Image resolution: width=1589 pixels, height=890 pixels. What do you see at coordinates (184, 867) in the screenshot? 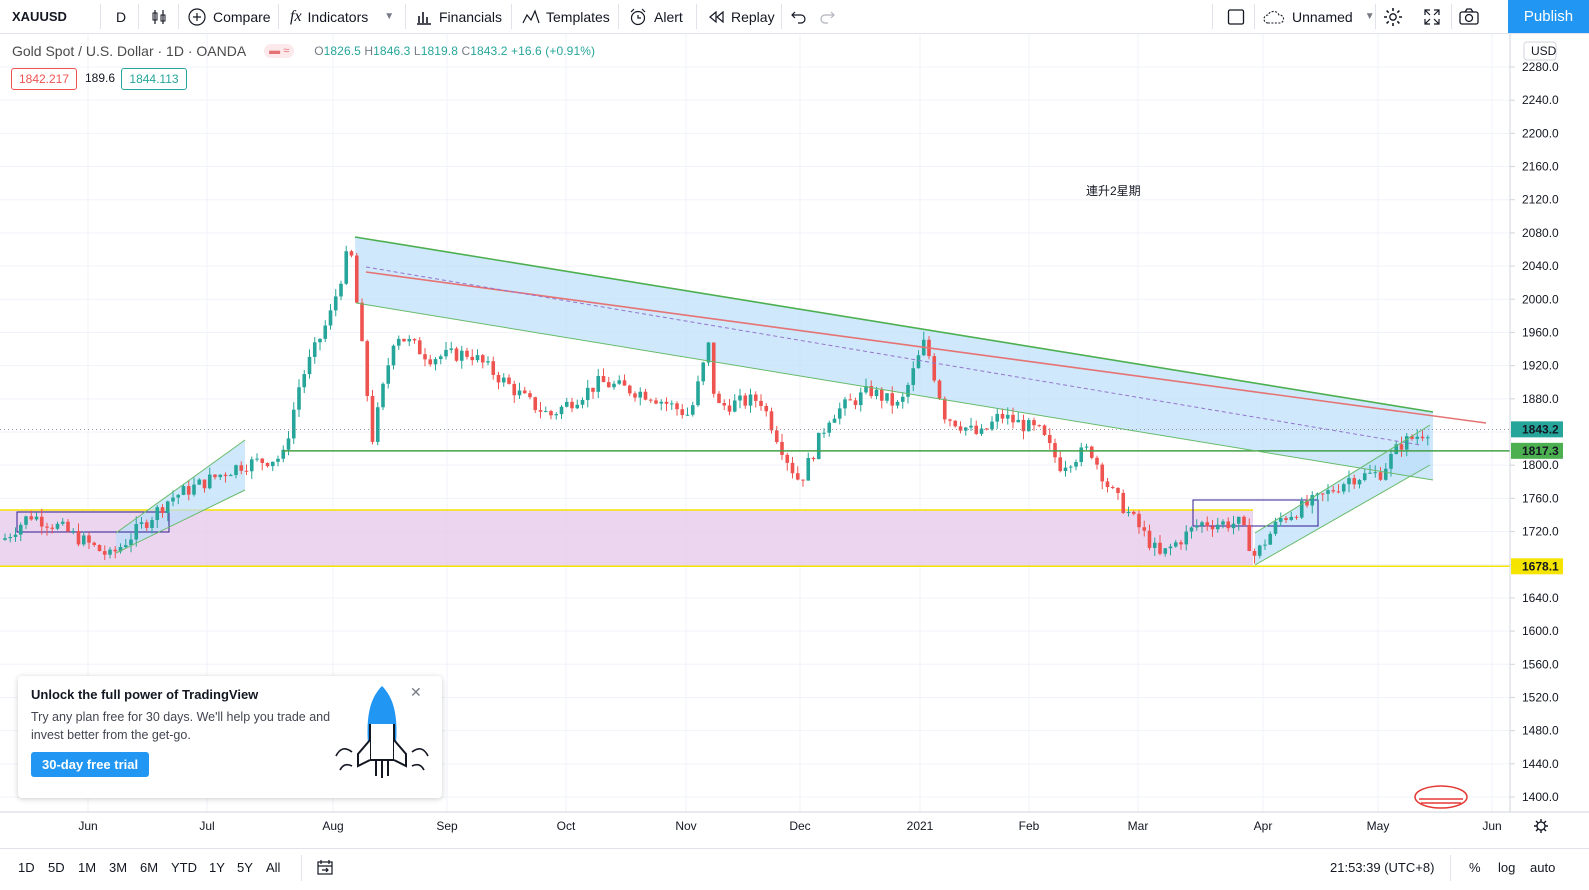
I see `range-ytd-button: YTD` at bounding box center [184, 867].